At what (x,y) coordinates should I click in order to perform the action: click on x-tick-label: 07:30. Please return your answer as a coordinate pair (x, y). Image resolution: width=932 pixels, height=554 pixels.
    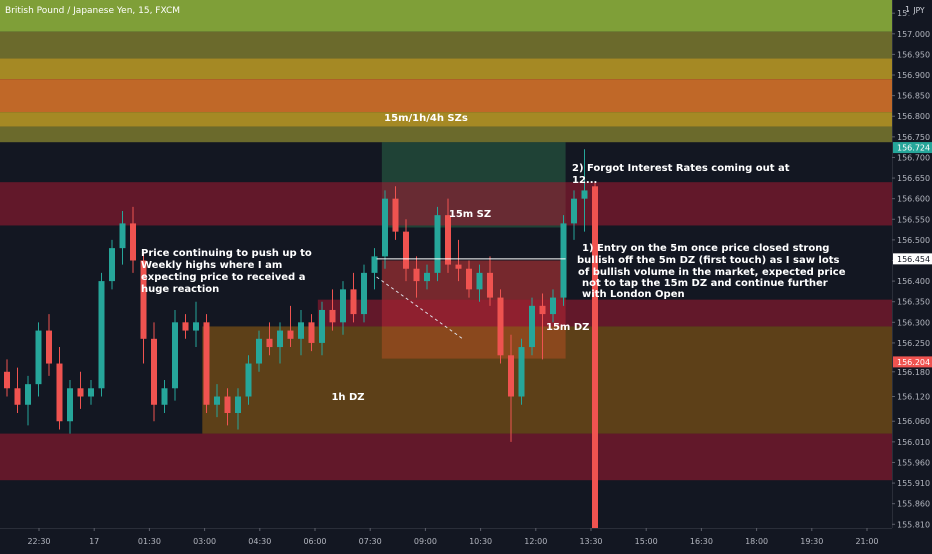
    Looking at the image, I should click on (370, 541).